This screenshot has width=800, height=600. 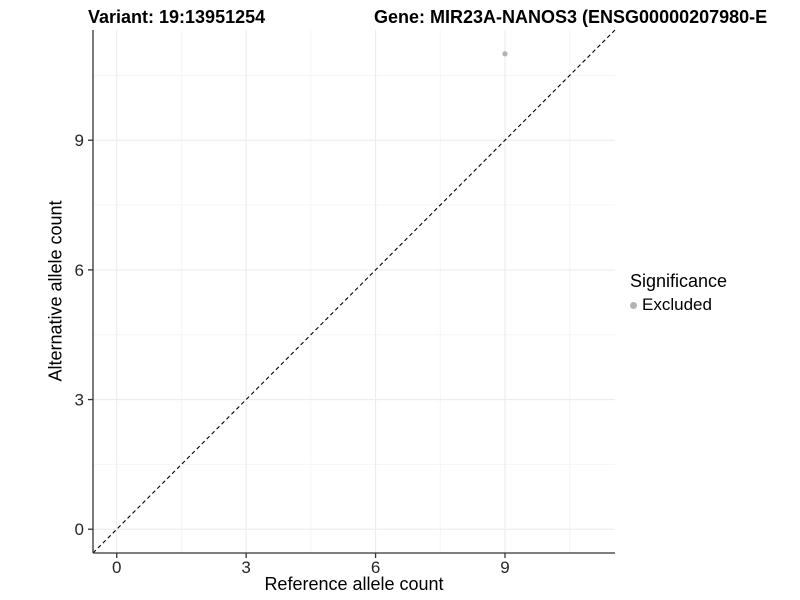 What do you see at coordinates (55, 291) in the screenshot?
I see `y-axis-title: Alternative allele count` at bounding box center [55, 291].